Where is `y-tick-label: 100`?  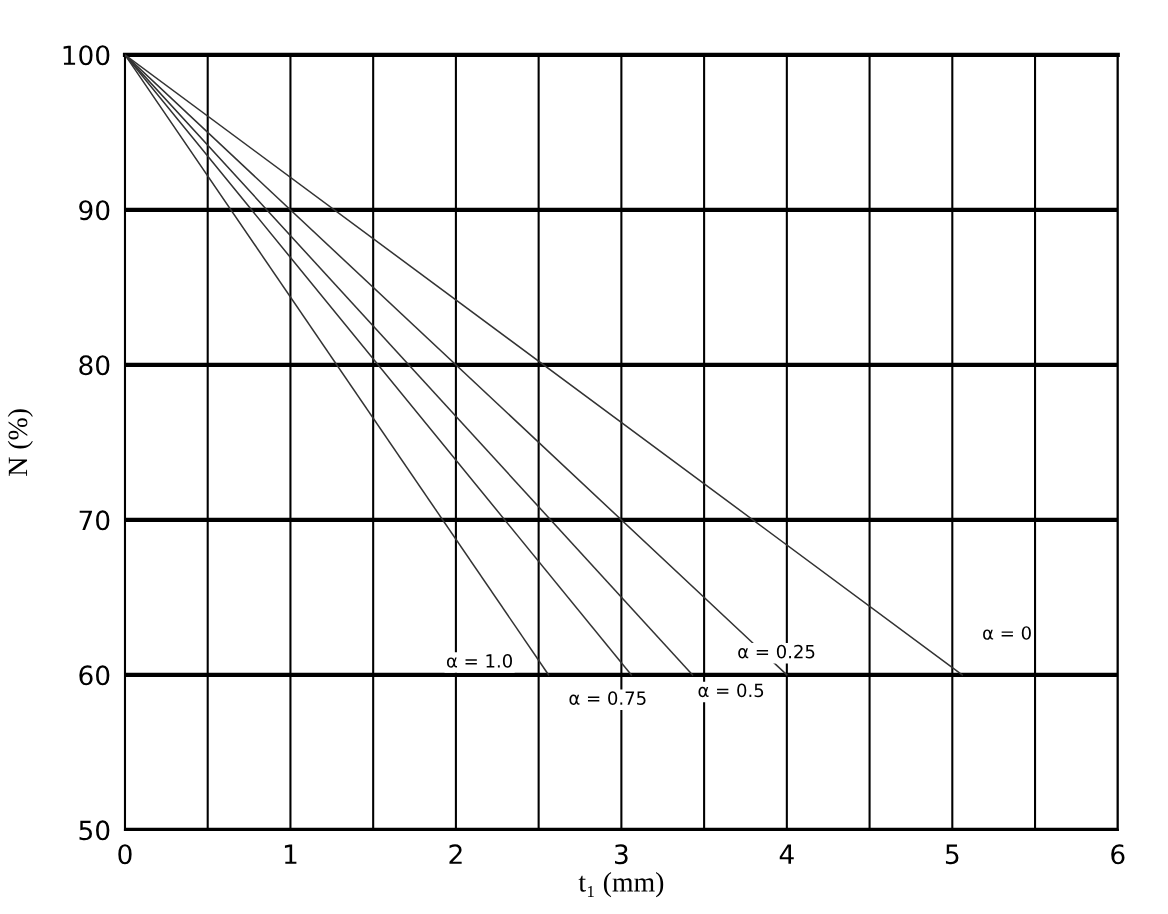
y-tick-label: 100 is located at coordinates (86, 55).